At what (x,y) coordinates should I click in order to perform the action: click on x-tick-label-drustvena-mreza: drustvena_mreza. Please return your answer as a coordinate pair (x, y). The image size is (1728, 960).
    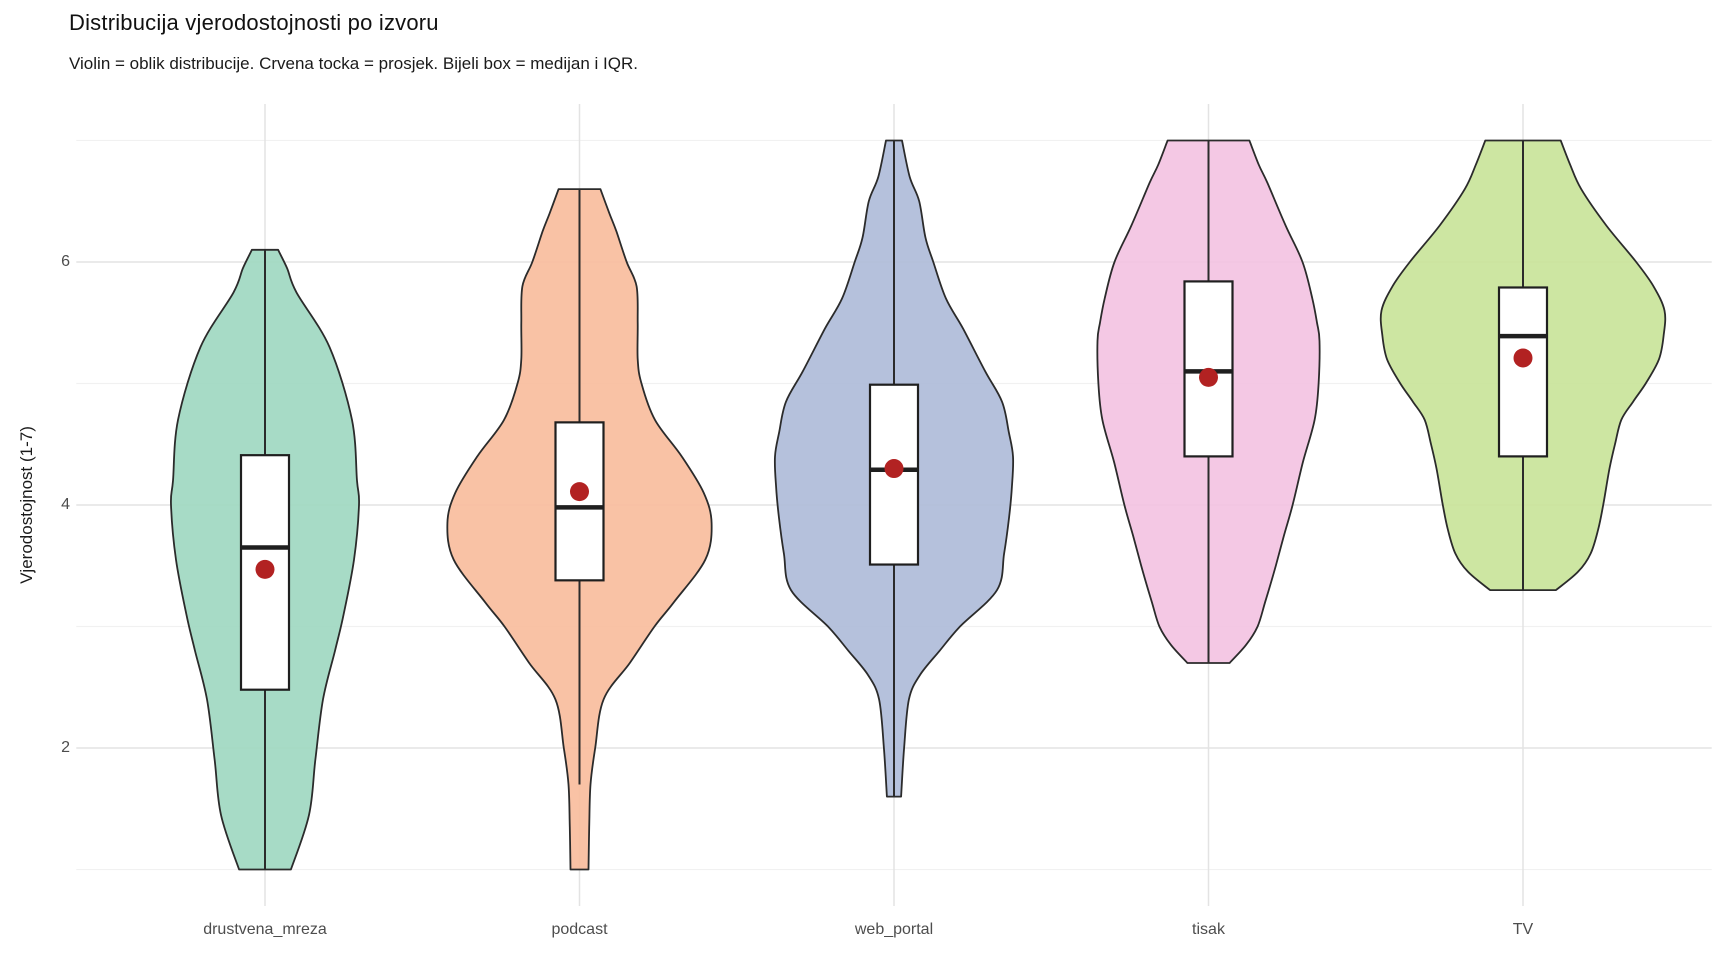
    Looking at the image, I should click on (265, 929).